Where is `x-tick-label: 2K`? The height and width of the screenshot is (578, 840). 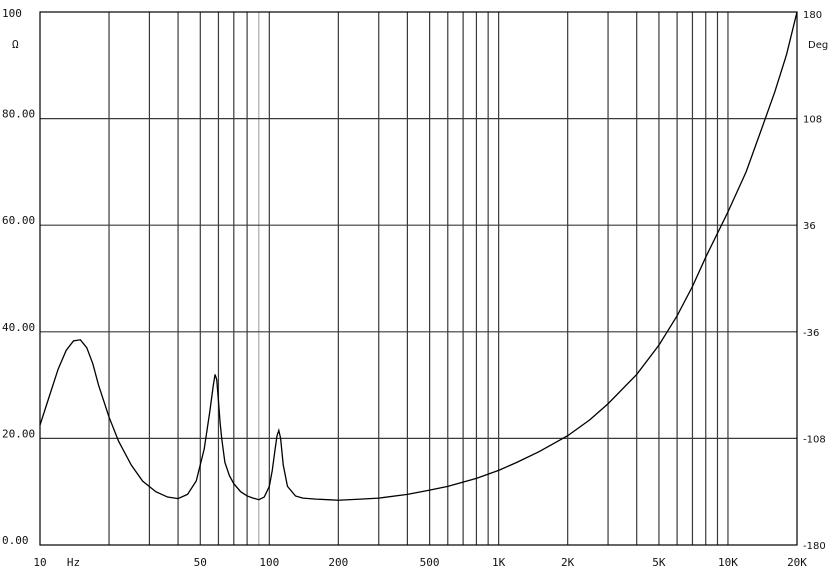 x-tick-label: 2K is located at coordinates (568, 562).